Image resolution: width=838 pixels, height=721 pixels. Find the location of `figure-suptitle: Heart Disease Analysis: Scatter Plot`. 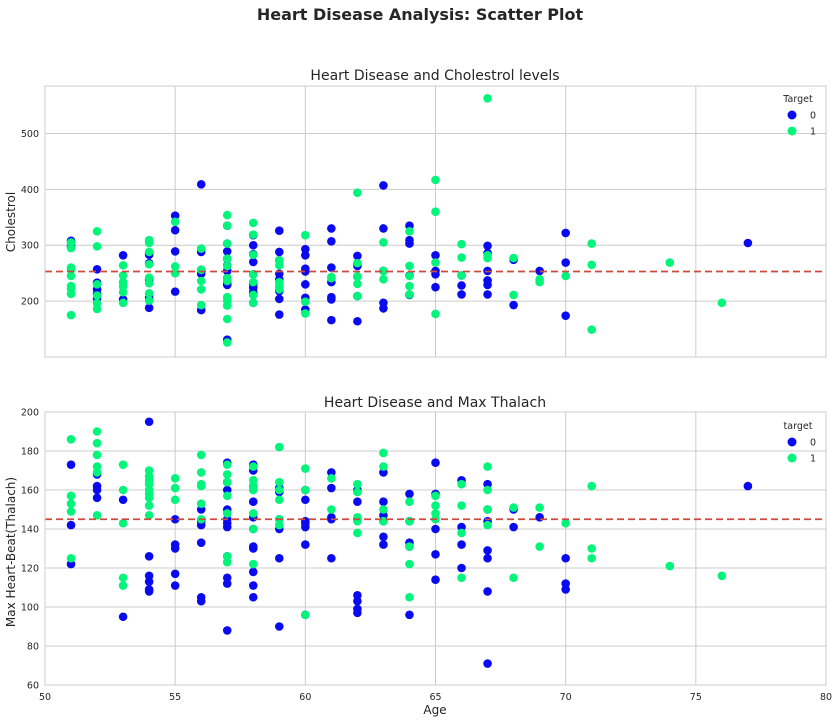

figure-suptitle: Heart Disease Analysis: Scatter Plot is located at coordinates (420, 14).